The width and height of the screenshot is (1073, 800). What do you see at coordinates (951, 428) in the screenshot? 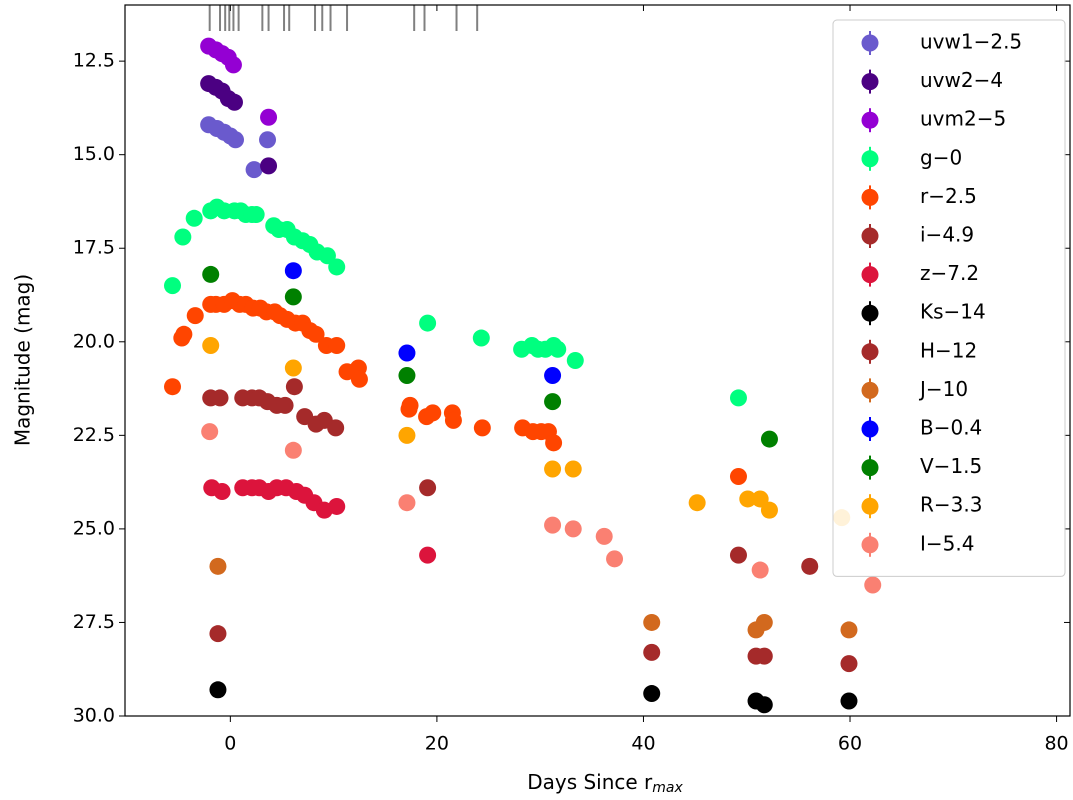
I see `legend-label: B−0.4` at bounding box center [951, 428].